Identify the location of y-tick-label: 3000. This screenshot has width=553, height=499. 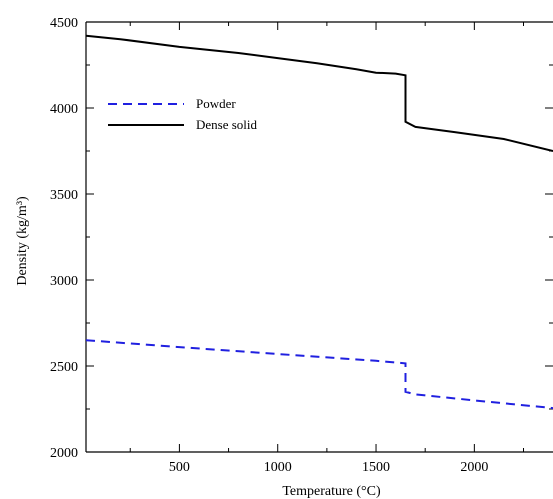
(64, 281).